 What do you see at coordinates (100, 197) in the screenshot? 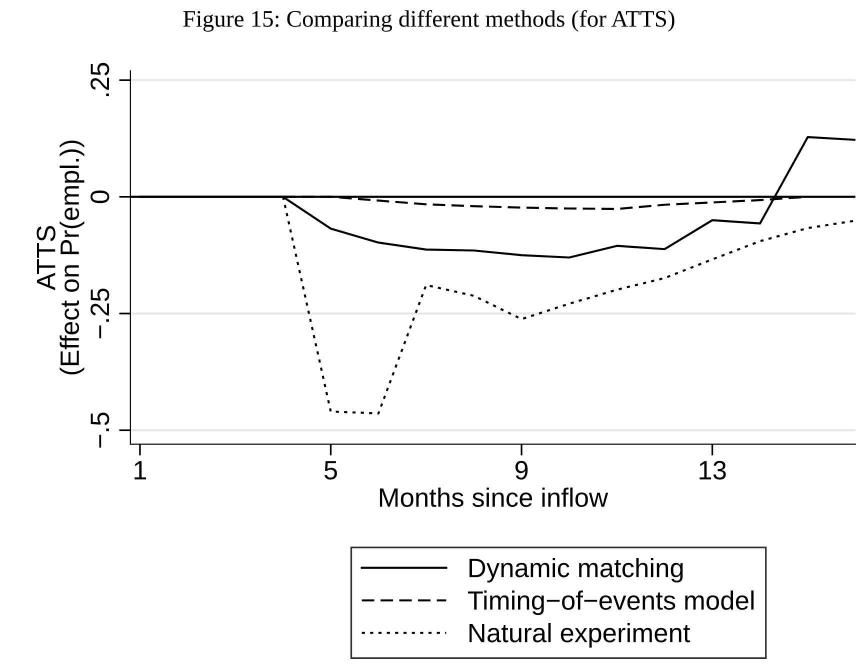
I see `y-tick-label: 0` at bounding box center [100, 197].